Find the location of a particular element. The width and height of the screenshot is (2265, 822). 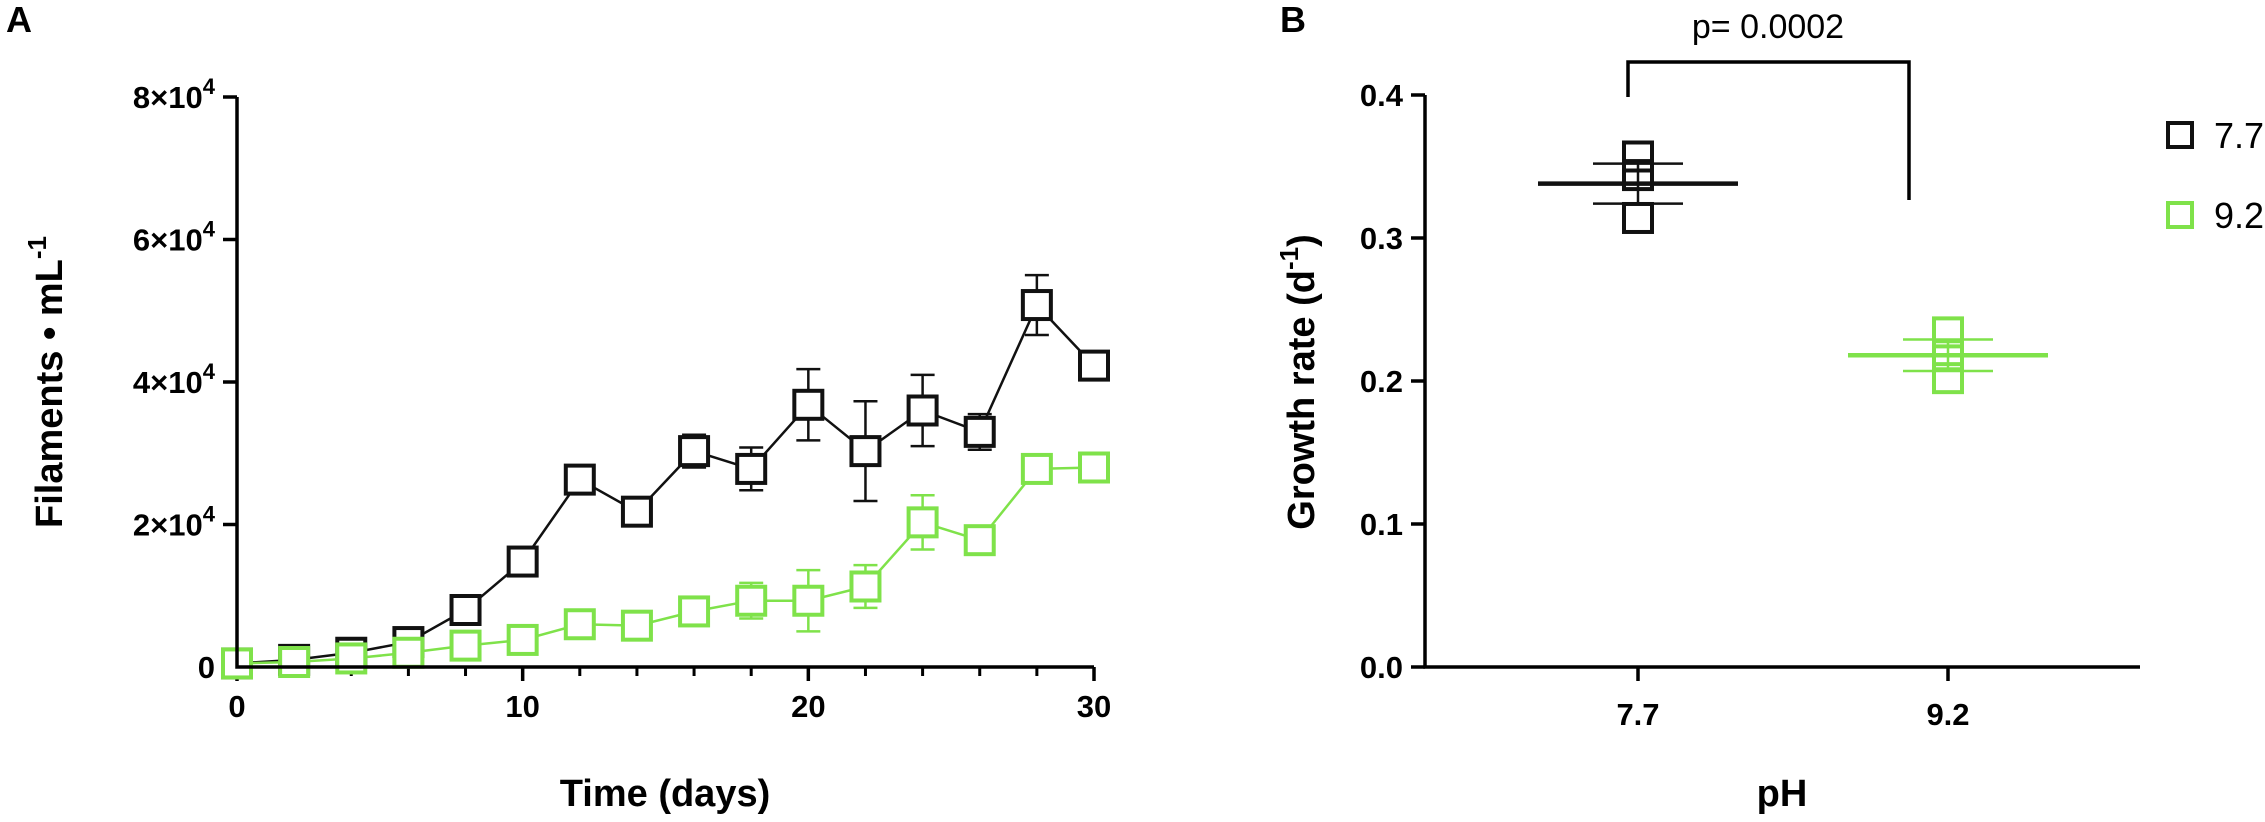

significance-bracket is located at coordinates (1768, 130).